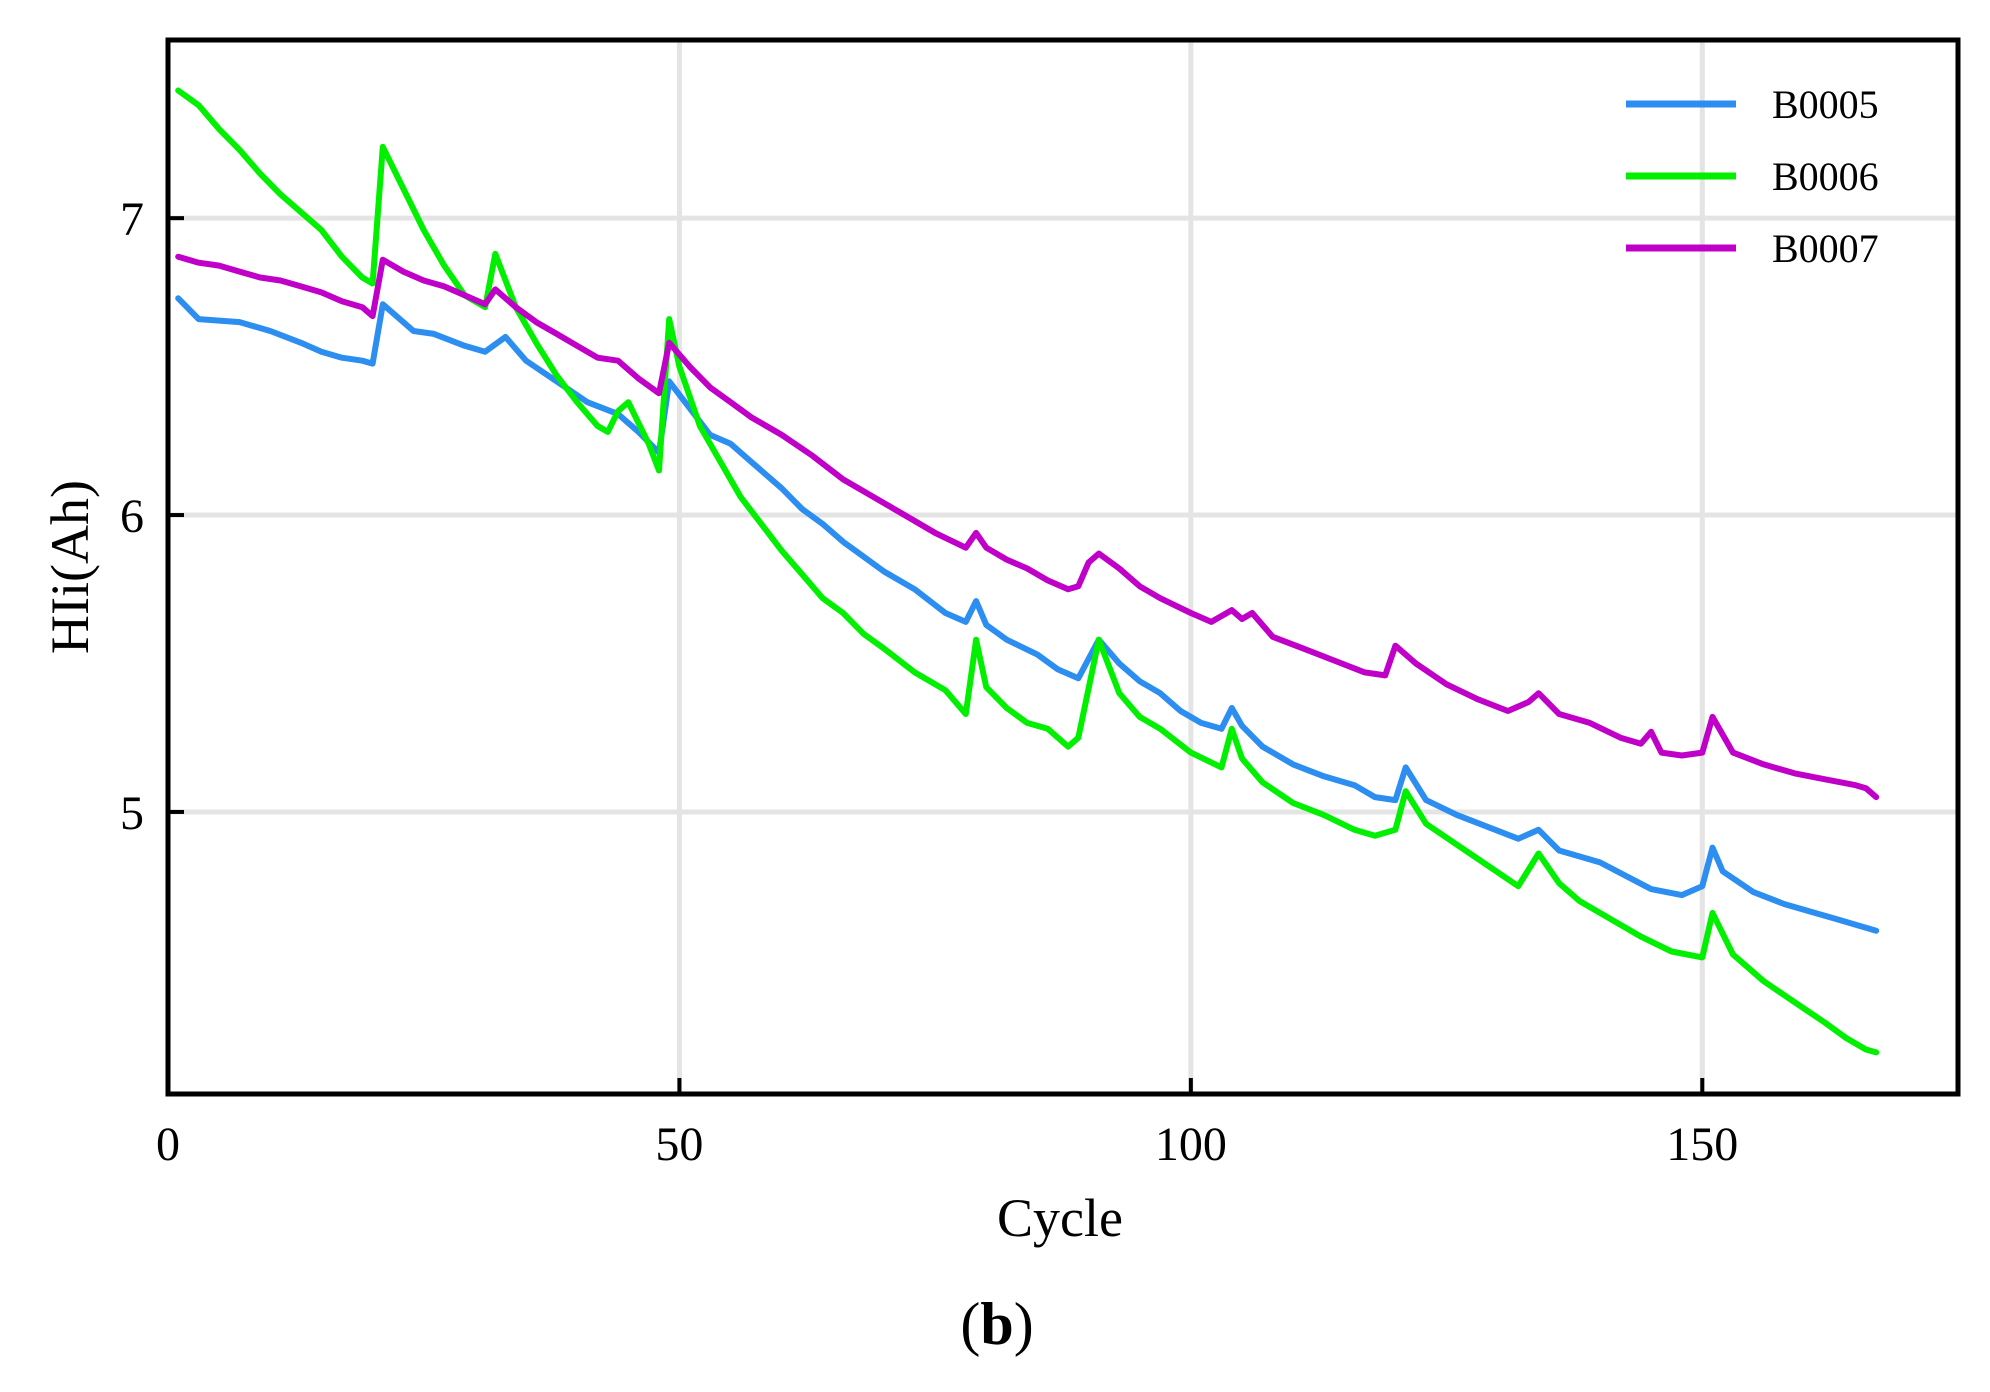 The height and width of the screenshot is (1392, 1990). What do you see at coordinates (1825, 176) in the screenshot?
I see `legend-label-b0006: B0006` at bounding box center [1825, 176].